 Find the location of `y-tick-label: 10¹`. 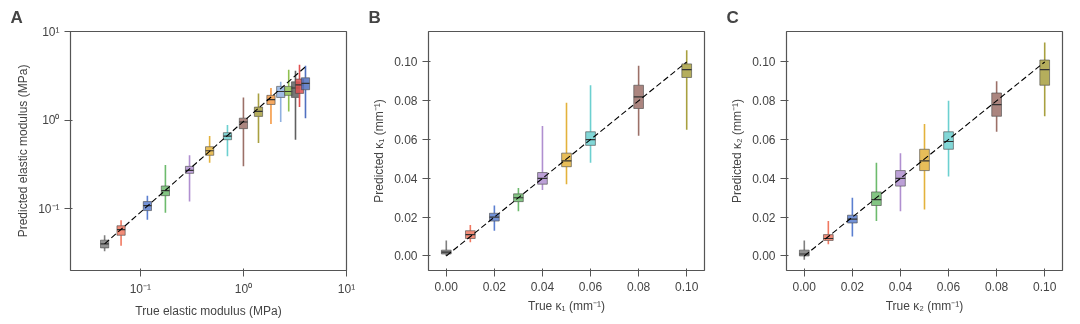

y-tick-label: 10¹ is located at coordinates (51, 31).